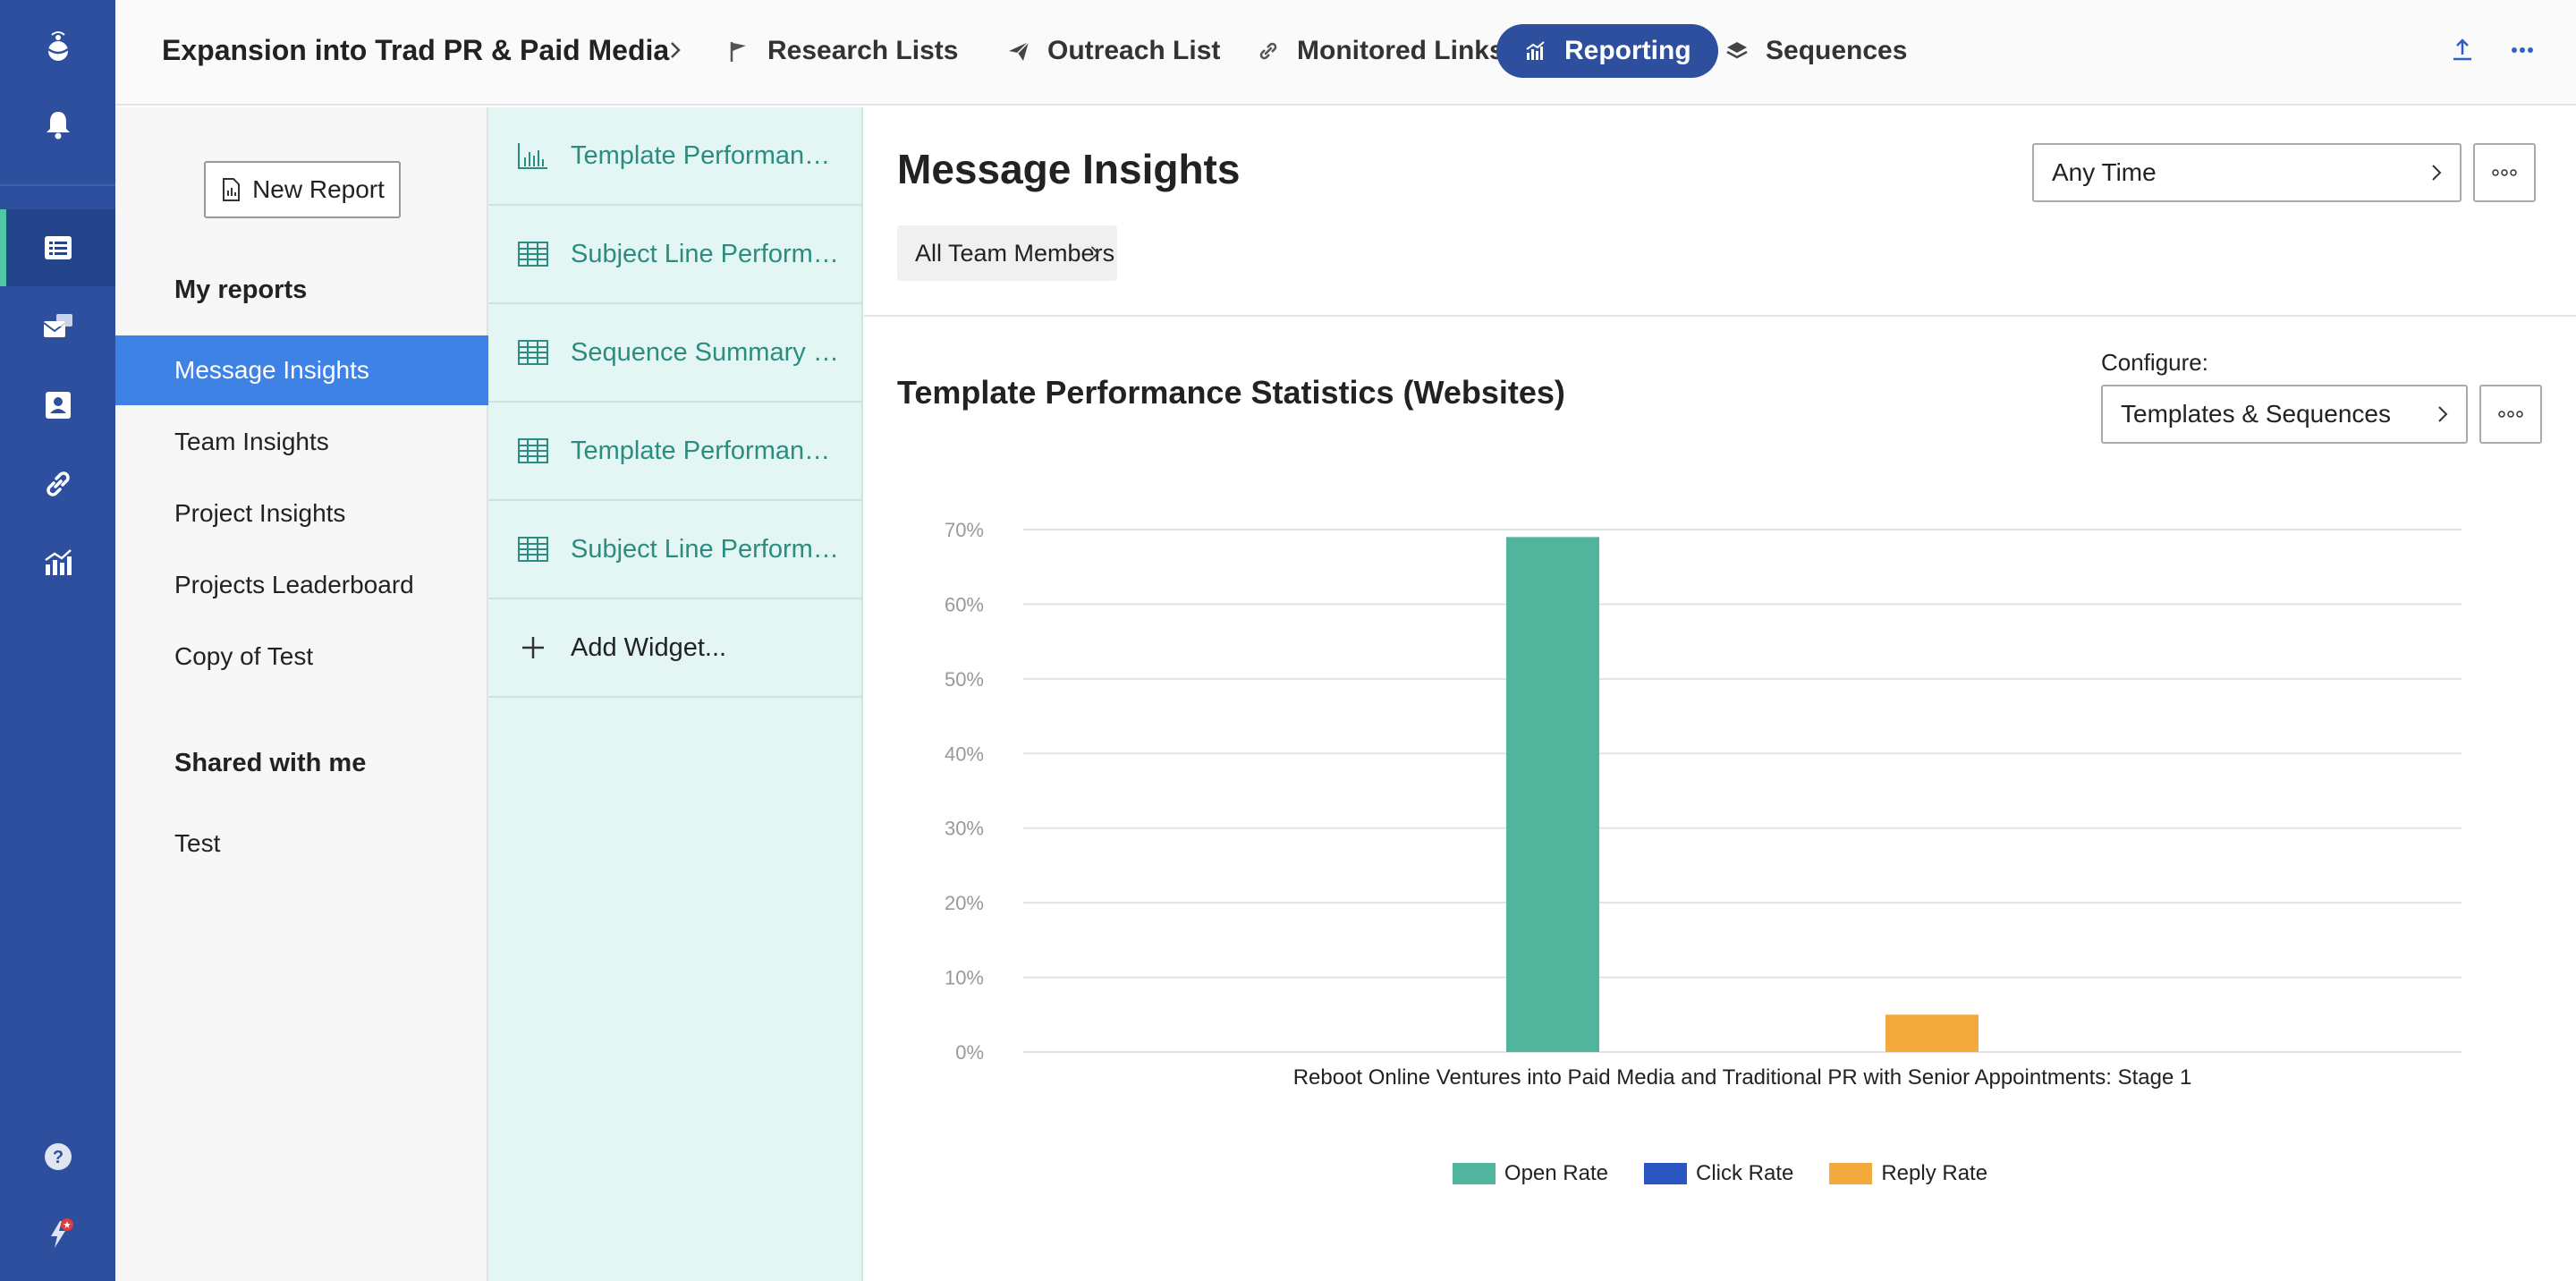 The width and height of the screenshot is (2576, 1281). Describe the element at coordinates (2522, 50) in the screenshot. I see `more-options-icon` at that location.